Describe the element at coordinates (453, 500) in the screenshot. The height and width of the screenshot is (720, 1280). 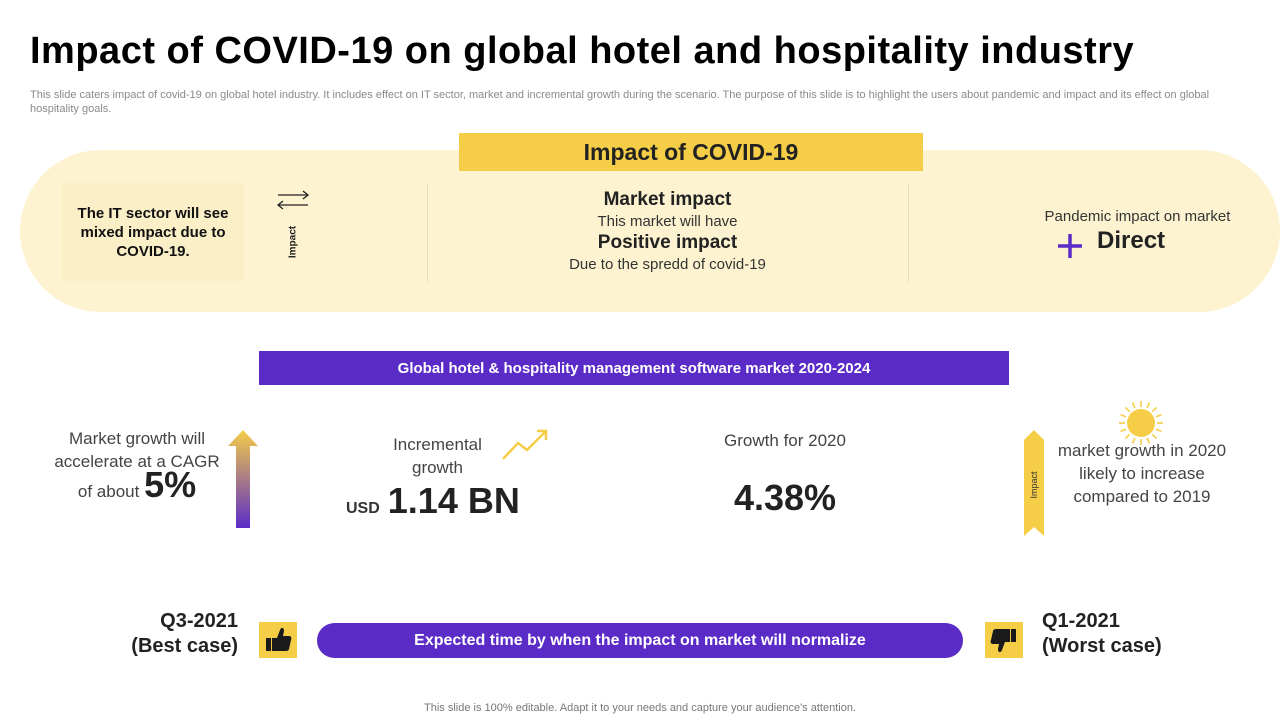
I see `incremental-amount: 1.14 BN` at that location.